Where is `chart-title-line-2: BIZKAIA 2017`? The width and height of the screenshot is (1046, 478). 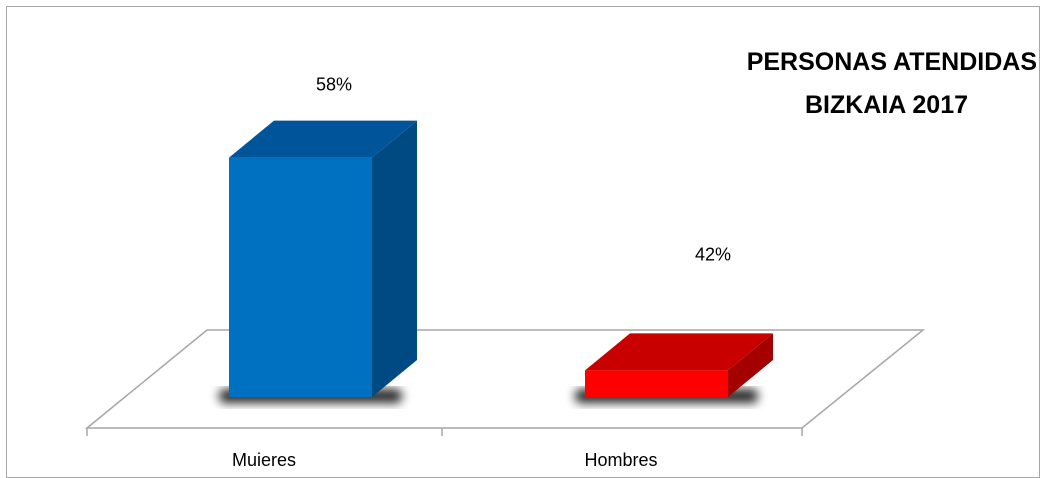 chart-title-line-2: BIZKAIA 2017 is located at coordinates (886, 105).